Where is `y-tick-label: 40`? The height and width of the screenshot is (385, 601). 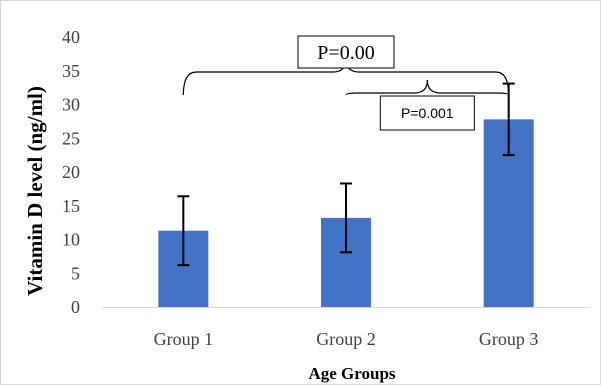 y-tick-label: 40 is located at coordinates (71, 37).